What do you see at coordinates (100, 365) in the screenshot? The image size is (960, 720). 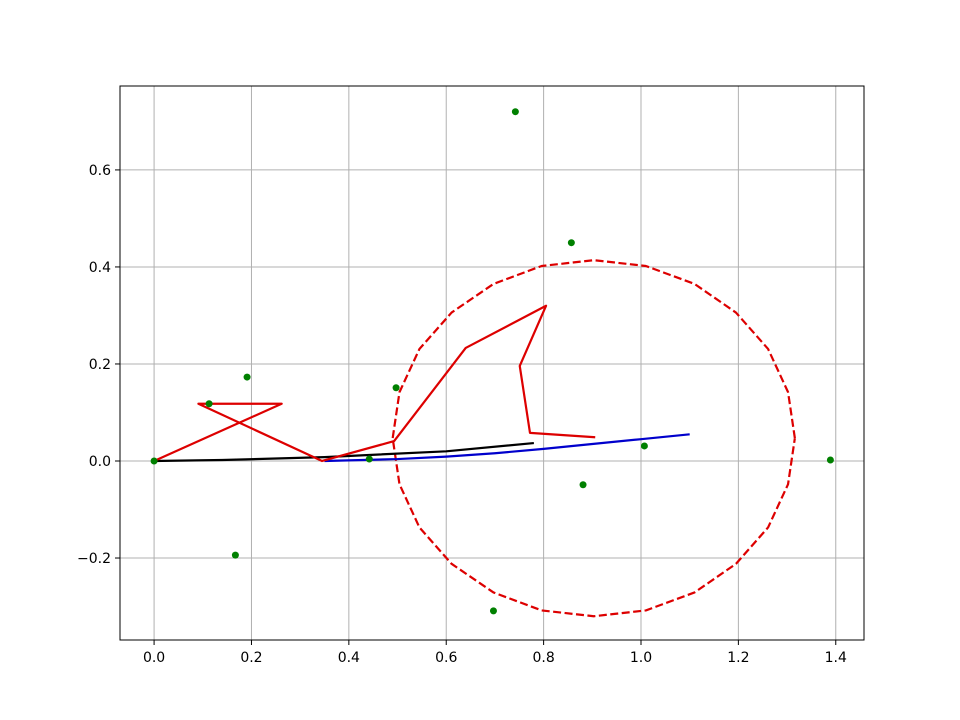 I see `y-tick-label: 0.2` at bounding box center [100, 365].